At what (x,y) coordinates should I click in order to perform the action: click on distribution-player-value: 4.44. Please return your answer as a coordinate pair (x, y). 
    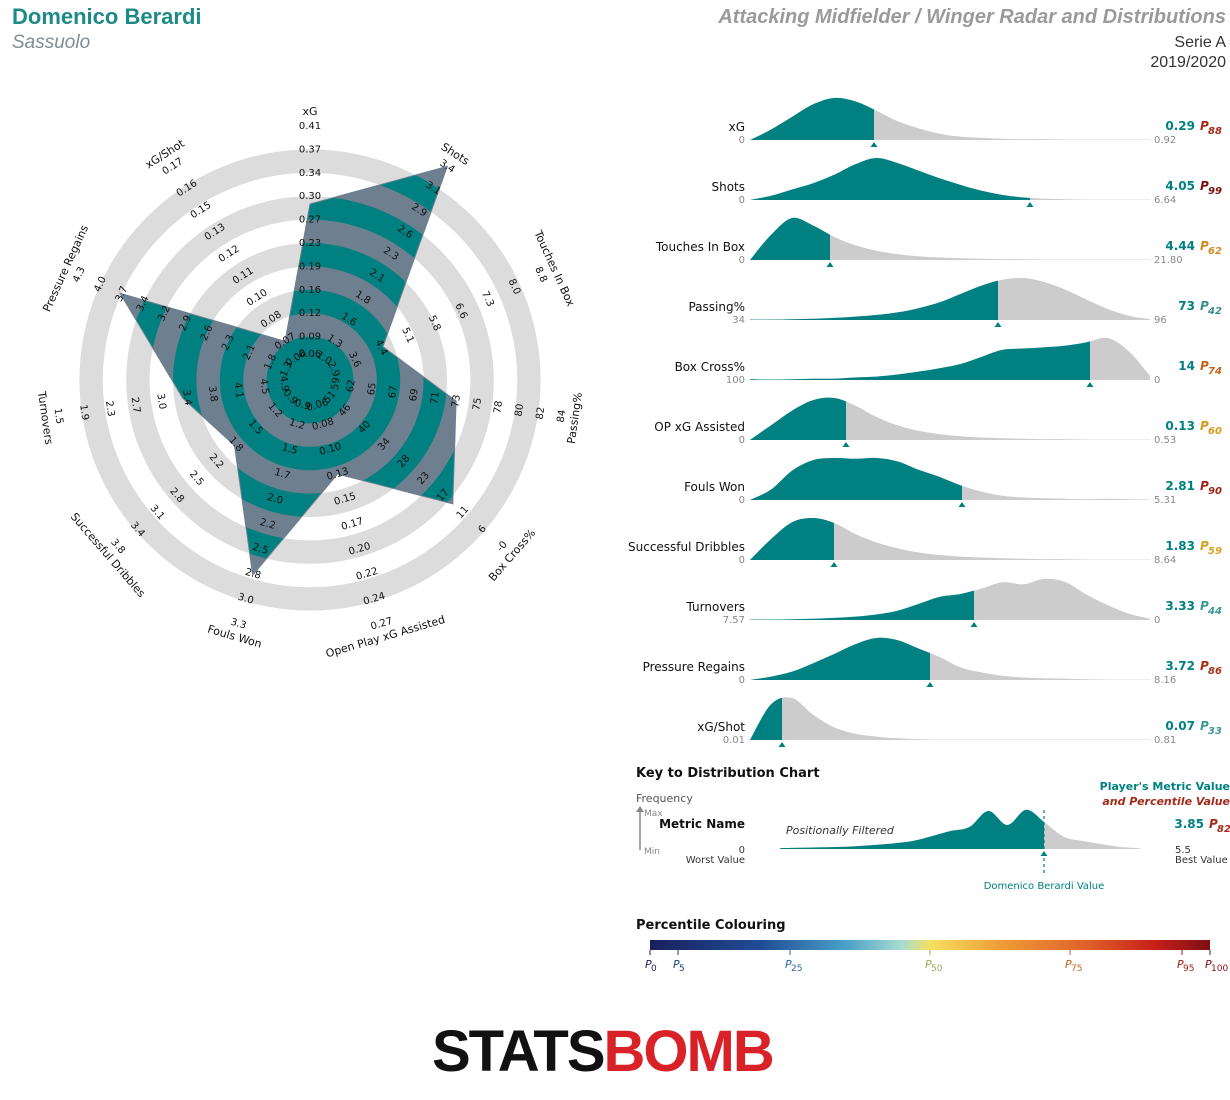
    Looking at the image, I should click on (1180, 246).